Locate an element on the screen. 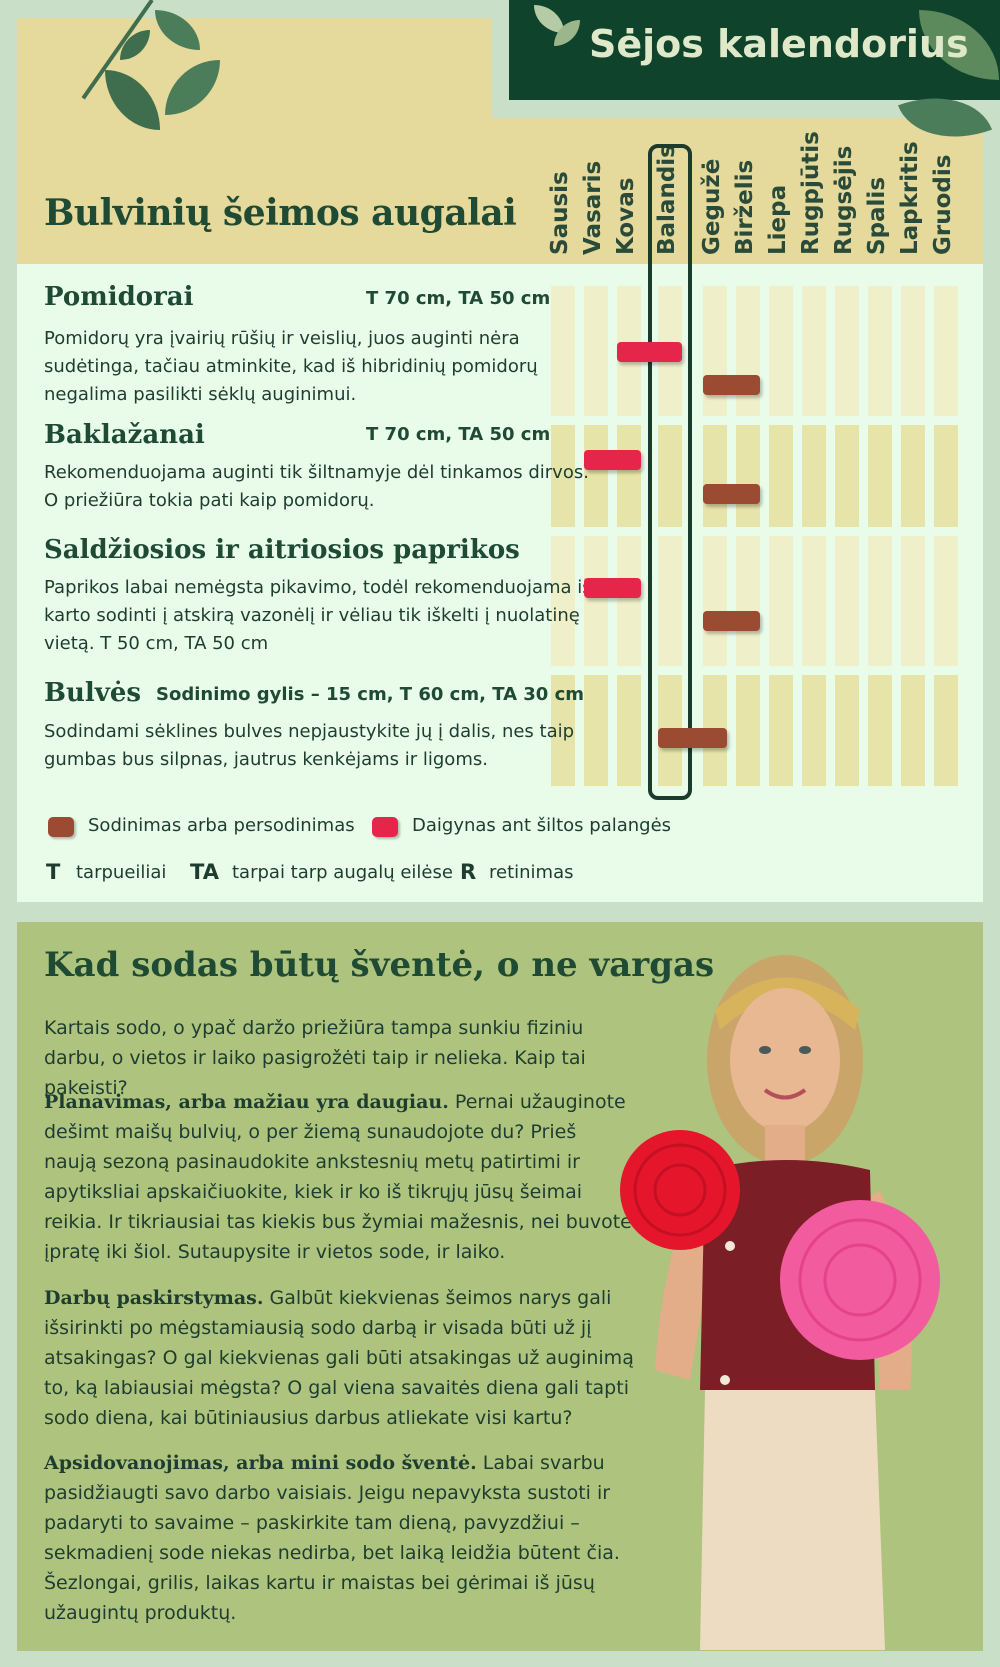 This screenshot has width=1000, height=1667. tips-title: Kad sodas būtų šventė, o ne vargas is located at coordinates (379, 965).